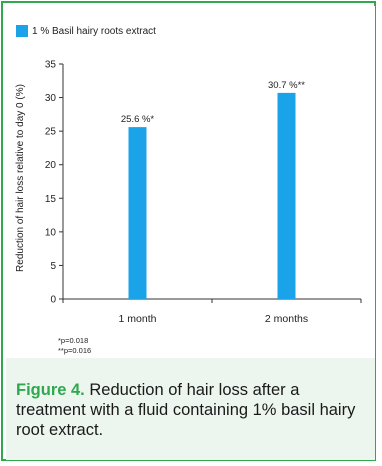  What do you see at coordinates (51, 98) in the screenshot?
I see `y-tick-label: 30` at bounding box center [51, 98].